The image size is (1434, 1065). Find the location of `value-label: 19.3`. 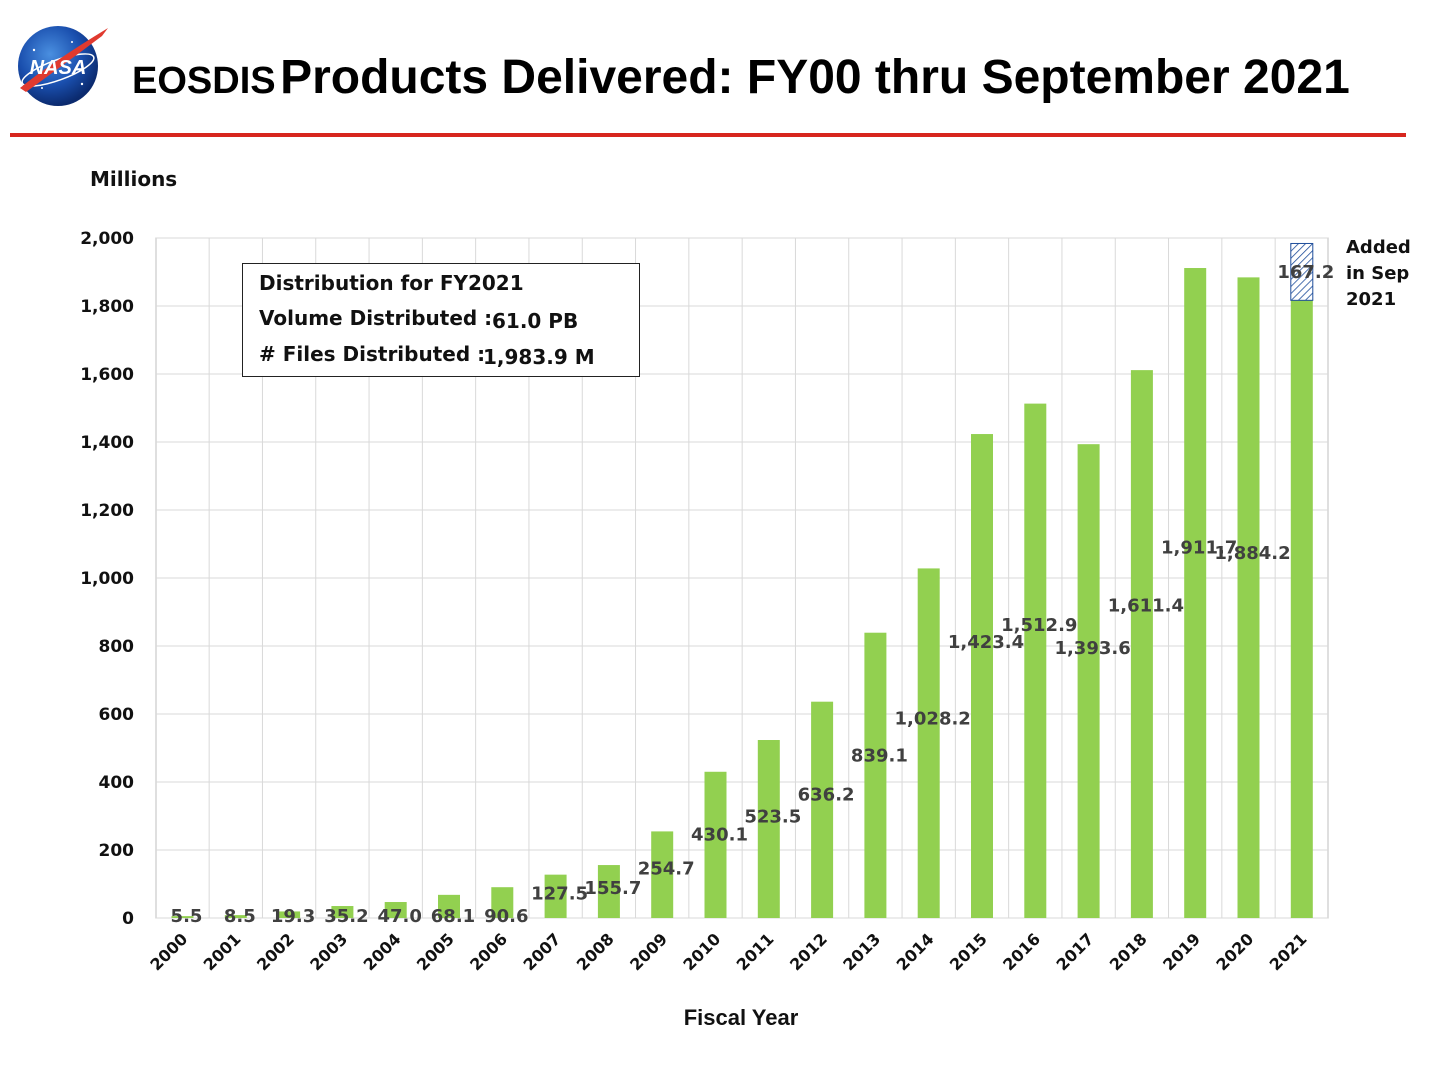

value-label: 19.3 is located at coordinates (293, 916).